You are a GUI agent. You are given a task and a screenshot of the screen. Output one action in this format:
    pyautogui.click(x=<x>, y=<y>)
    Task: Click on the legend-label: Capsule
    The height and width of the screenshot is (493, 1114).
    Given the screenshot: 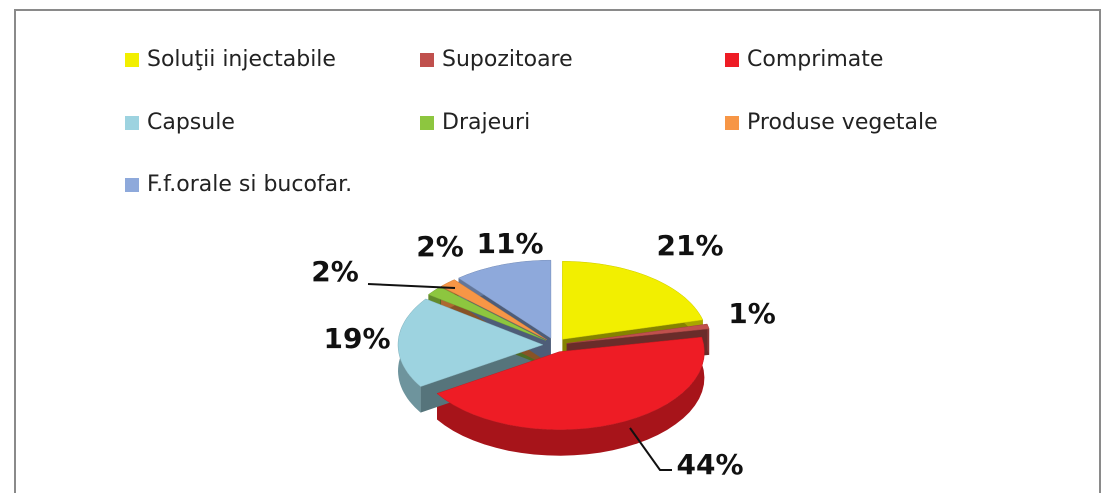 What is the action you would take?
    pyautogui.click(x=191, y=122)
    